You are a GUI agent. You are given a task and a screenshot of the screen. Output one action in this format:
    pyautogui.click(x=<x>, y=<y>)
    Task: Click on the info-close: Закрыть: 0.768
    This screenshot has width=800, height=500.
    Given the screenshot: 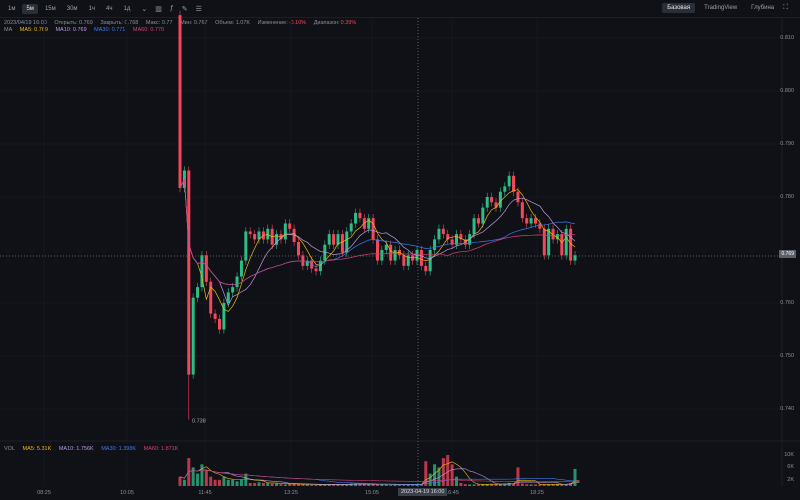 What is the action you would take?
    pyautogui.click(x=119, y=23)
    